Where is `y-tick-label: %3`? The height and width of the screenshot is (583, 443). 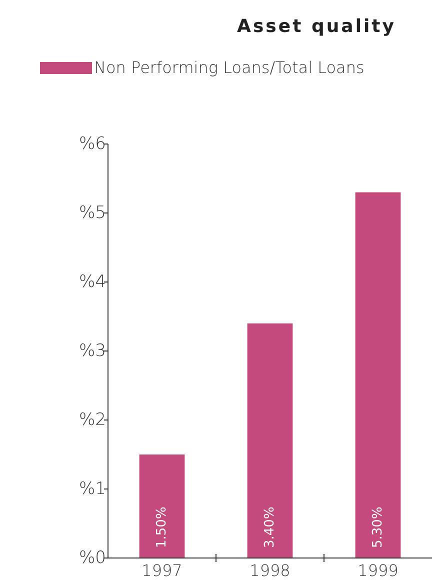 y-tick-label: %3 is located at coordinates (92, 351).